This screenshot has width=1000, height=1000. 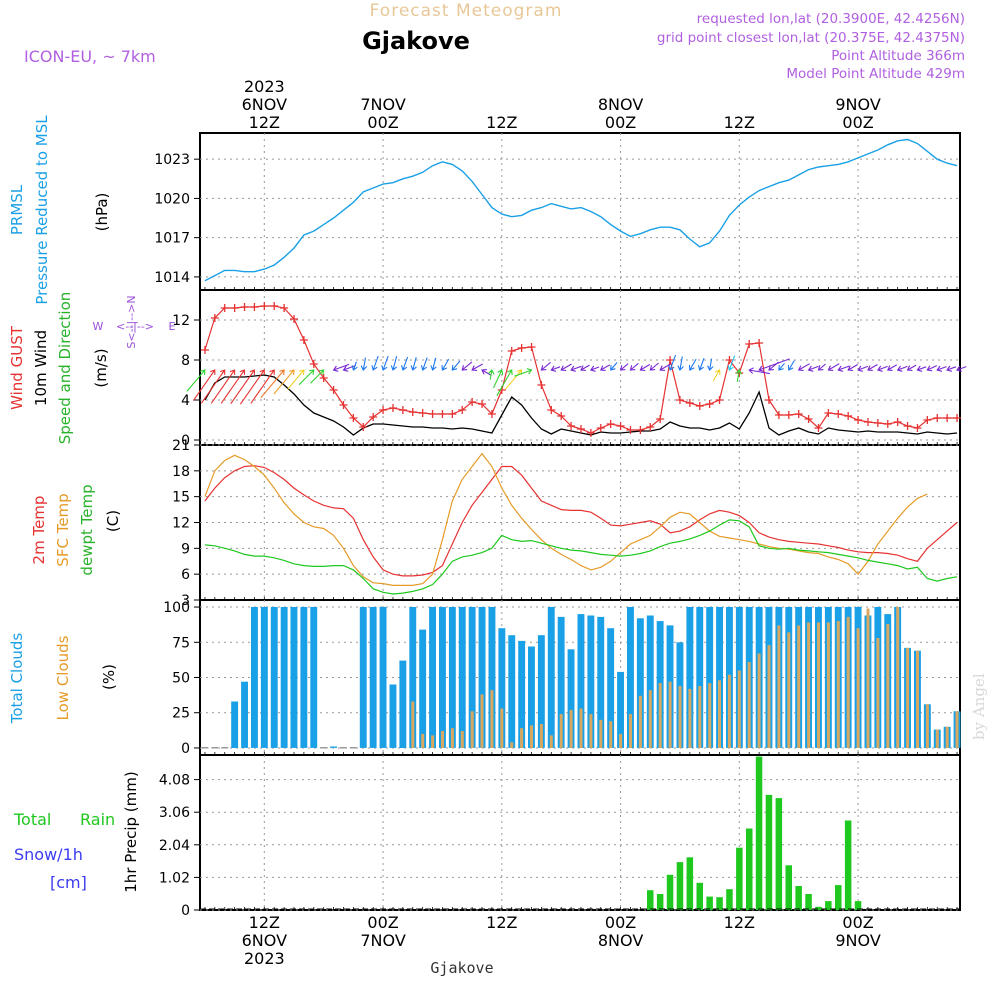 I want to click on dewpt-line, so click(x=581, y=557).